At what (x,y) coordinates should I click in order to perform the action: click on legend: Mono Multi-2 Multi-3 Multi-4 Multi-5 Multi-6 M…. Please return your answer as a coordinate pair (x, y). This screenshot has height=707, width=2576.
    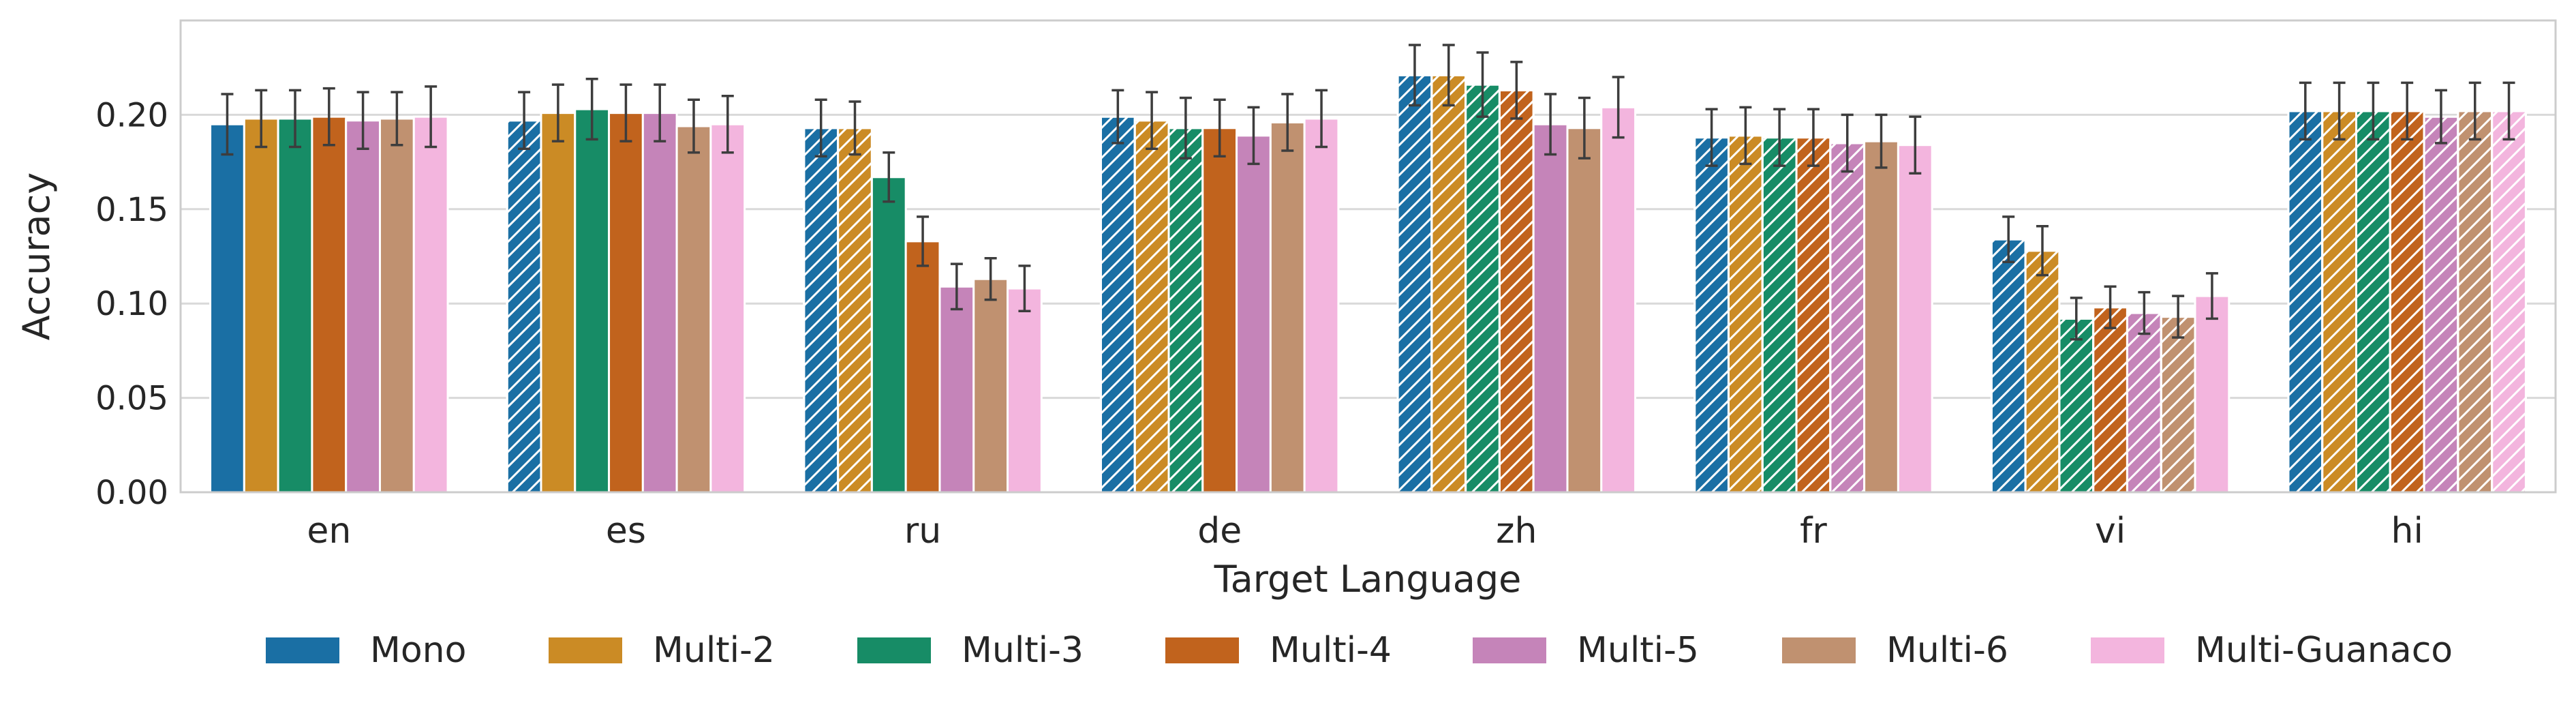
    Looking at the image, I should click on (1359, 650).